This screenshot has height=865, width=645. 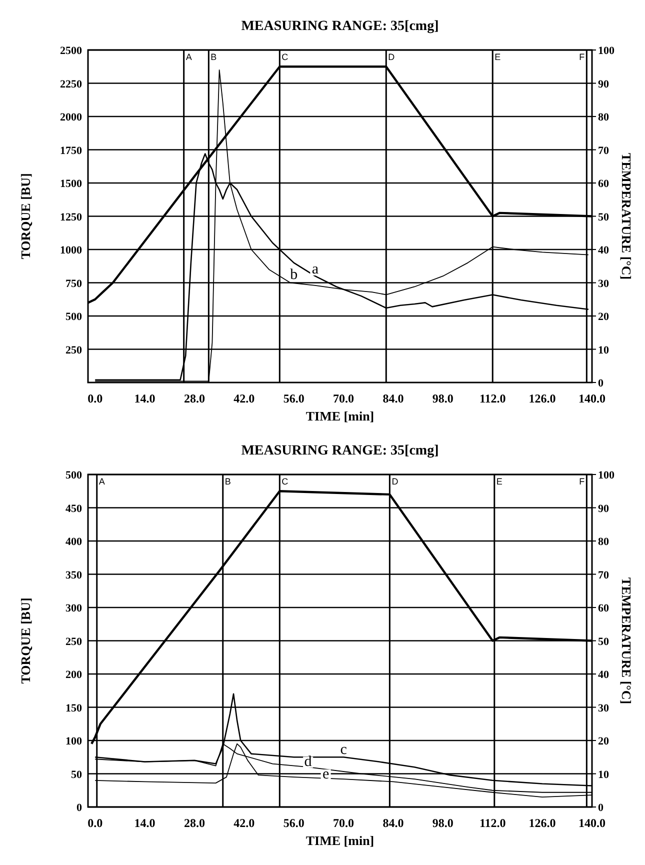 I want to click on y-tick-label: 150, so click(x=74, y=708).